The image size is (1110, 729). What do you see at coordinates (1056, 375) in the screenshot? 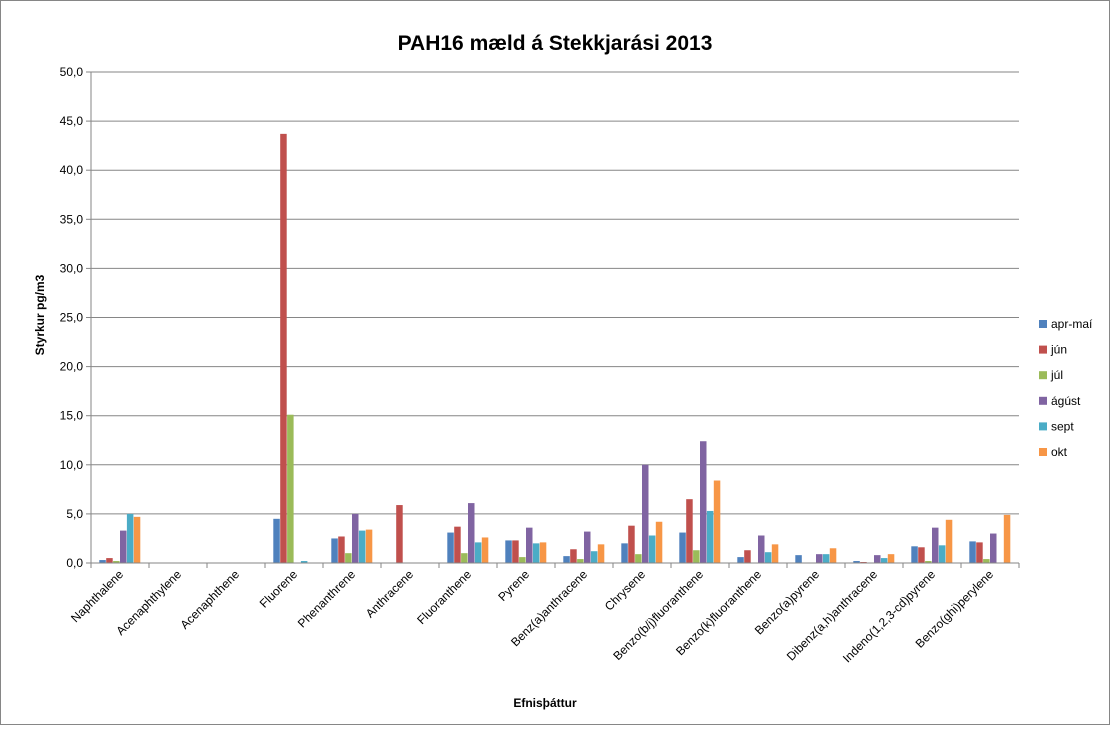
I see `legend-label: júl` at bounding box center [1056, 375].